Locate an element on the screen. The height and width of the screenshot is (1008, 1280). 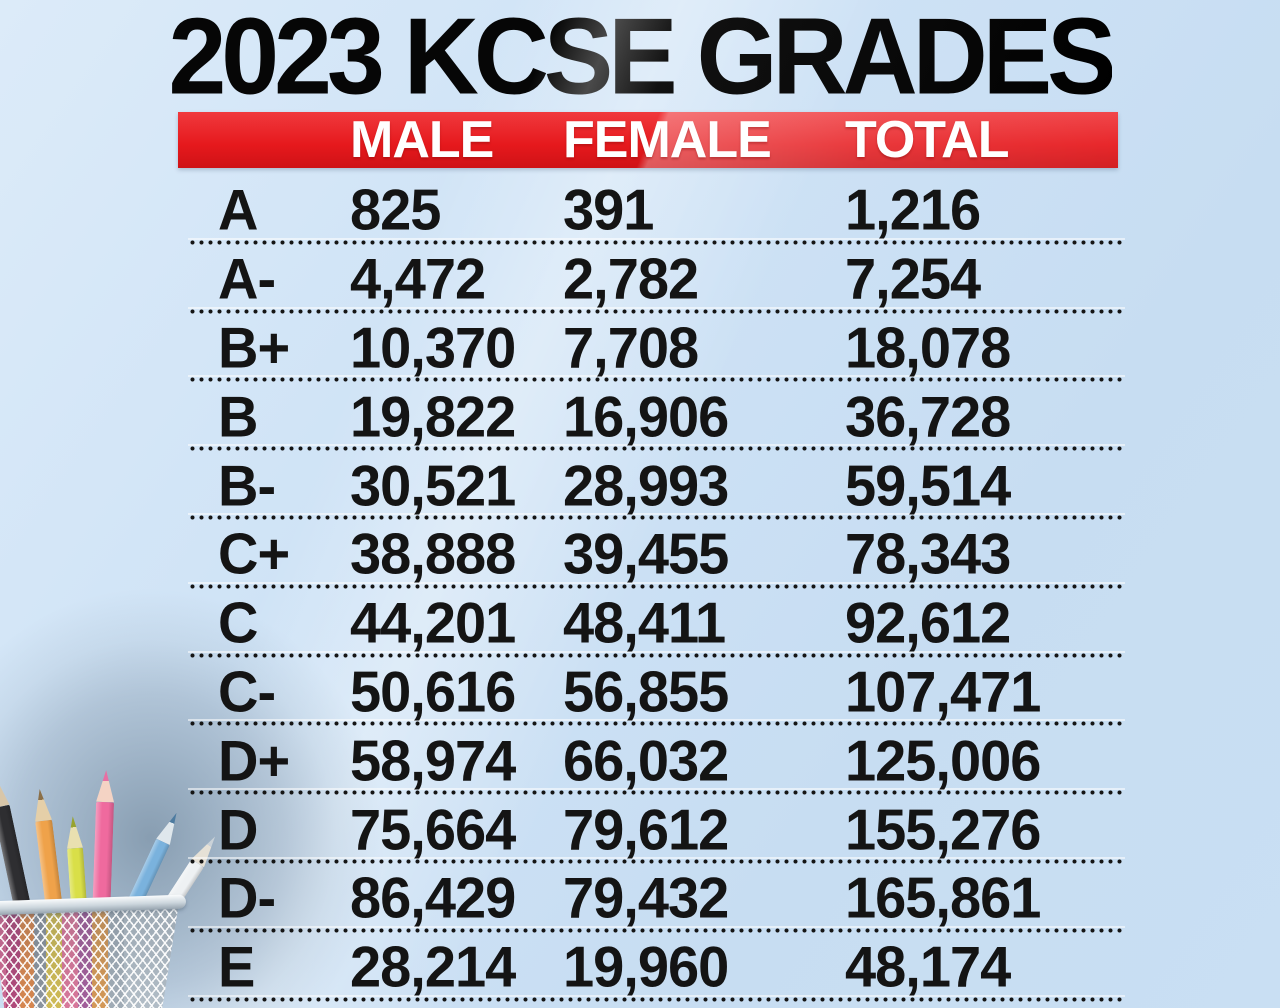
page-title: 2023 KCSE GRADES is located at coordinates (642, 59).